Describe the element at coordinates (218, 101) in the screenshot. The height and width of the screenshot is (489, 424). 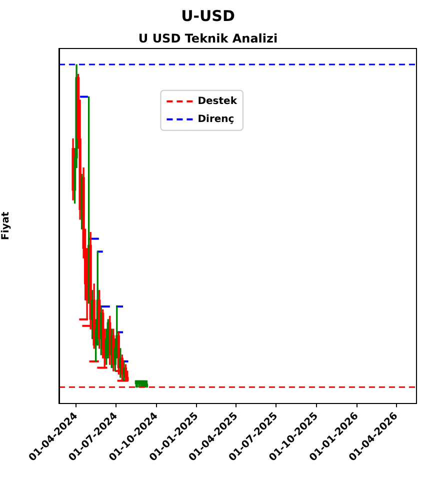
I see `legend-label: Destek` at that location.